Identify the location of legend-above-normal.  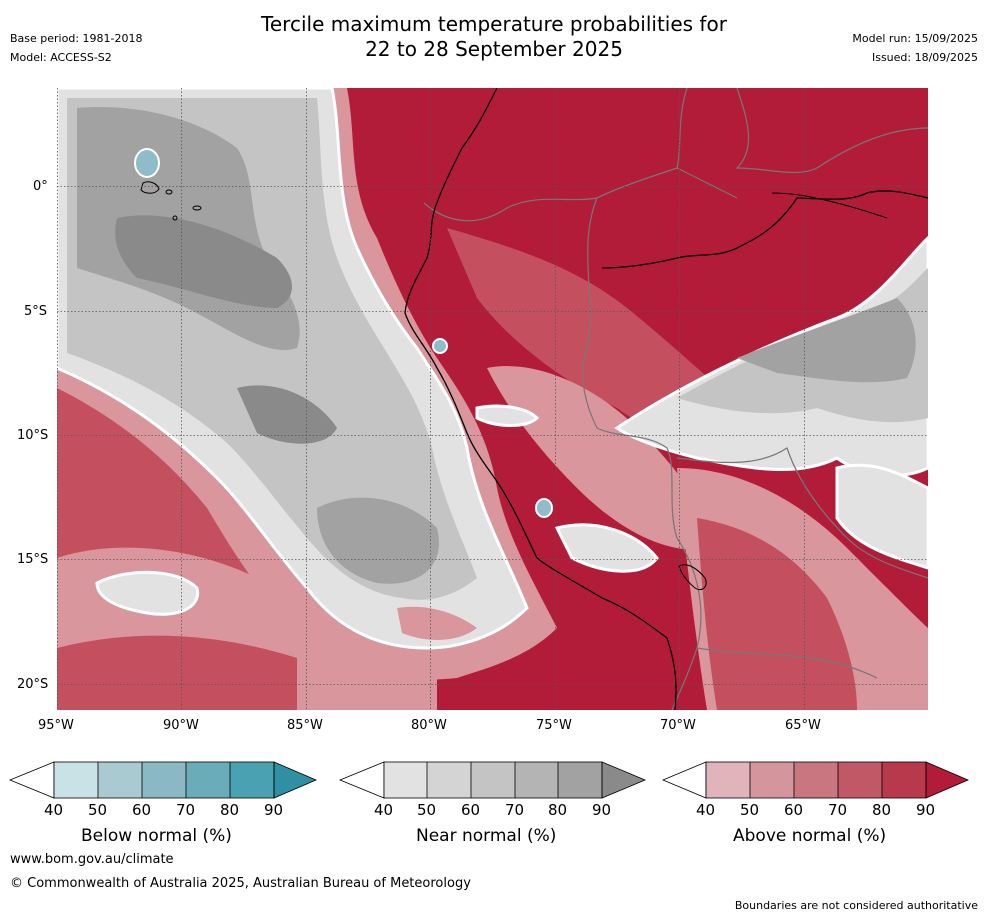
(815, 780).